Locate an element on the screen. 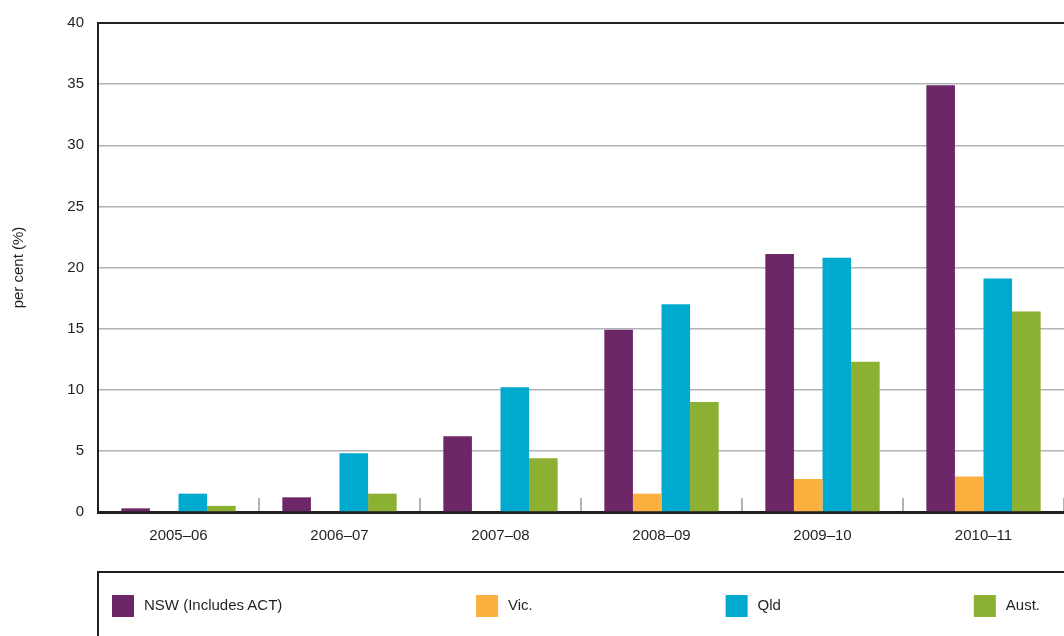 Image resolution: width=1064 pixels, height=636 pixels. x-tick-label: 2007–08 is located at coordinates (500, 535).